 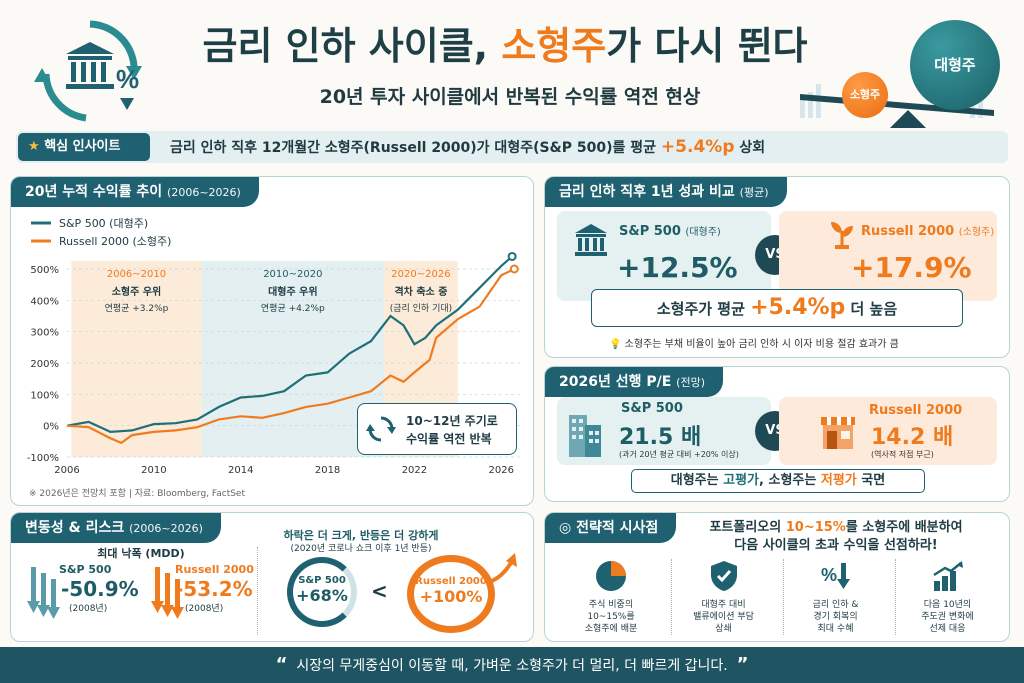 I want to click on strategy-item-text: 대형주 대비 밸류에이션 부담 상쇄, so click(x=723, y=617).